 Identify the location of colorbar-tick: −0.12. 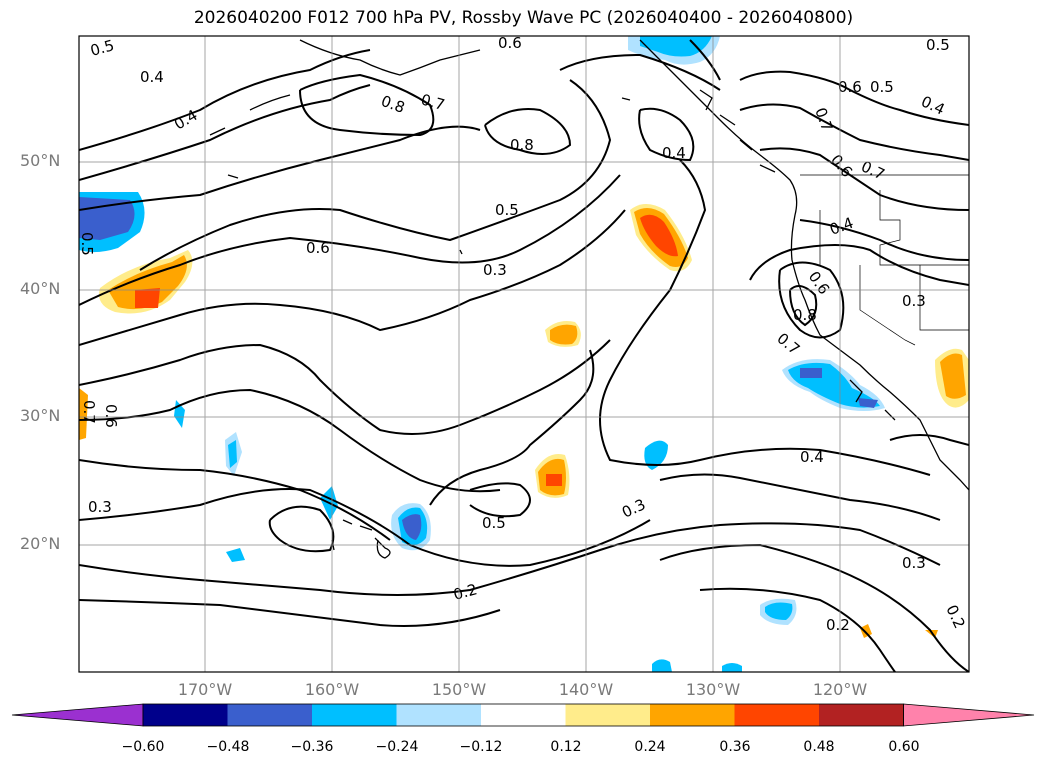
(481, 747).